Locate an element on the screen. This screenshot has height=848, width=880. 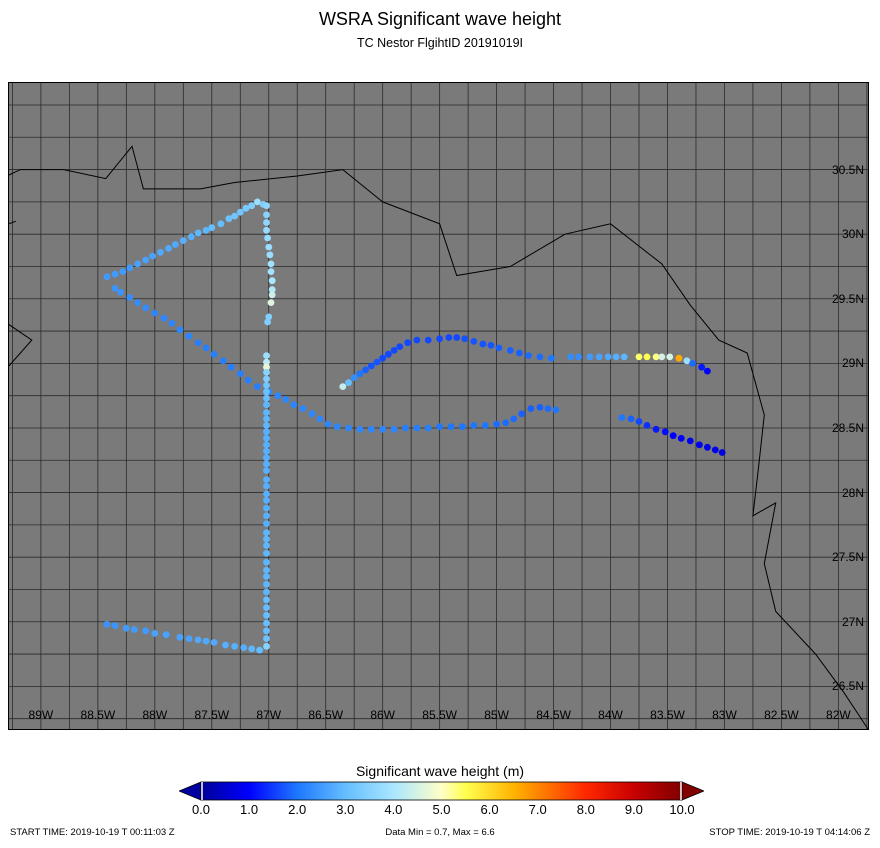
data-stats: Data Min = 0.7, Max = 6.6 is located at coordinates (440, 832).